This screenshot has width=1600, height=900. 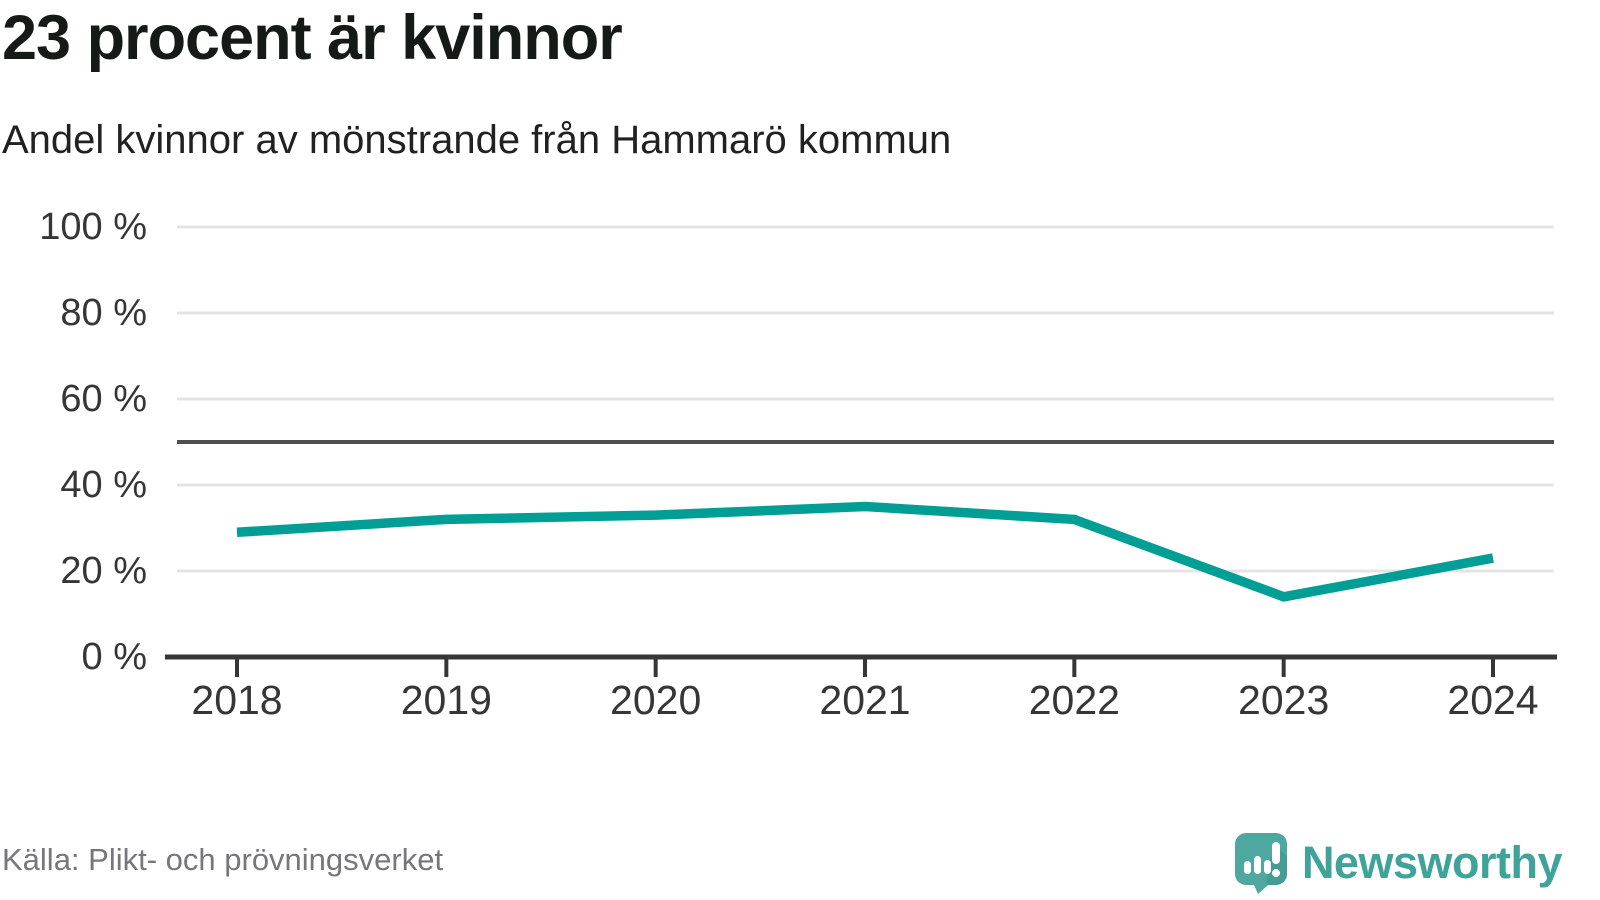 I want to click on y-axis-label: 20 %, so click(x=103, y=571).